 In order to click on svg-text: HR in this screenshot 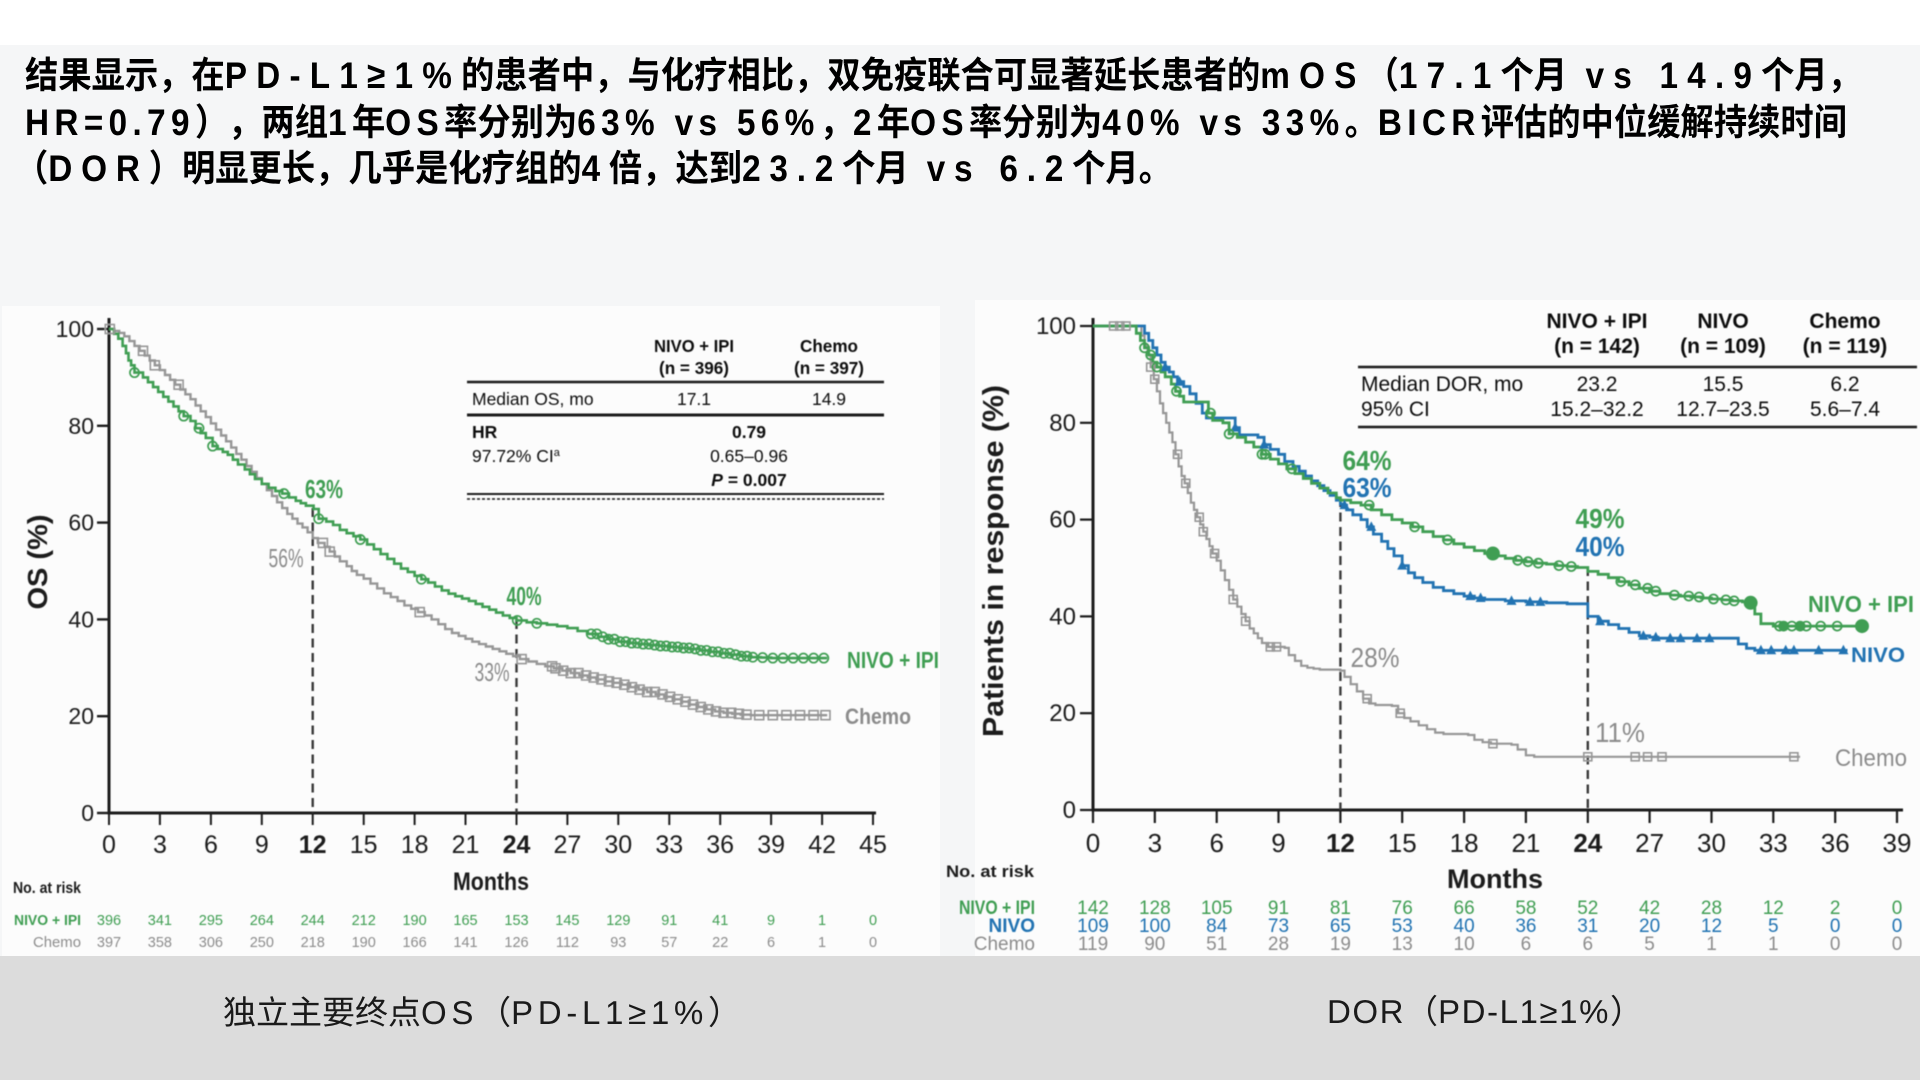, I will do `click(485, 432)`.